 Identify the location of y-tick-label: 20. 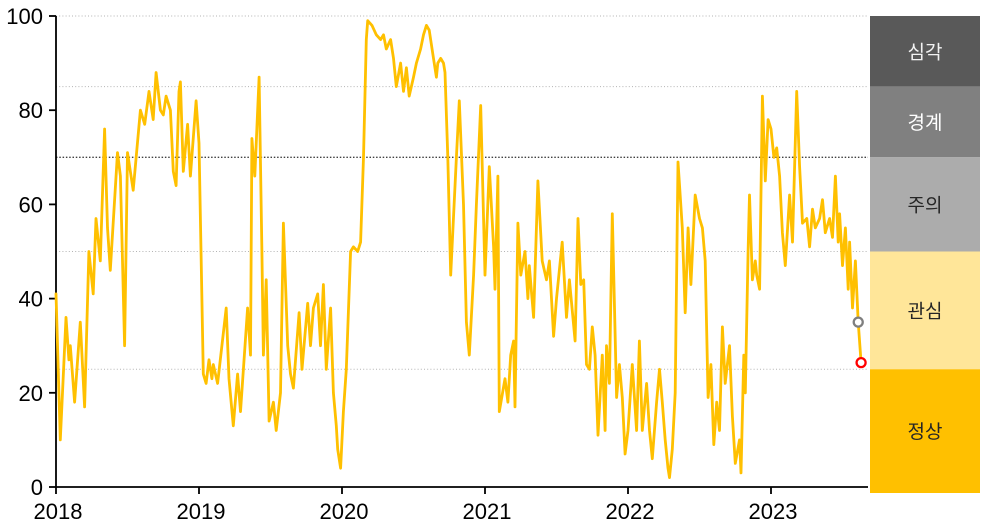
(31, 393).